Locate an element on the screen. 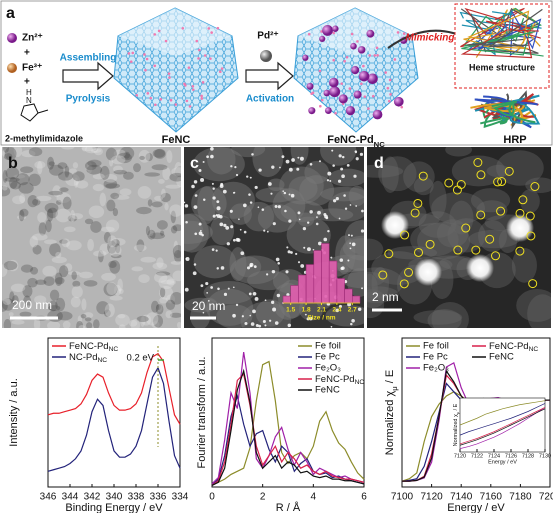  metal: Pd²⁺ is located at coordinates (267, 36).